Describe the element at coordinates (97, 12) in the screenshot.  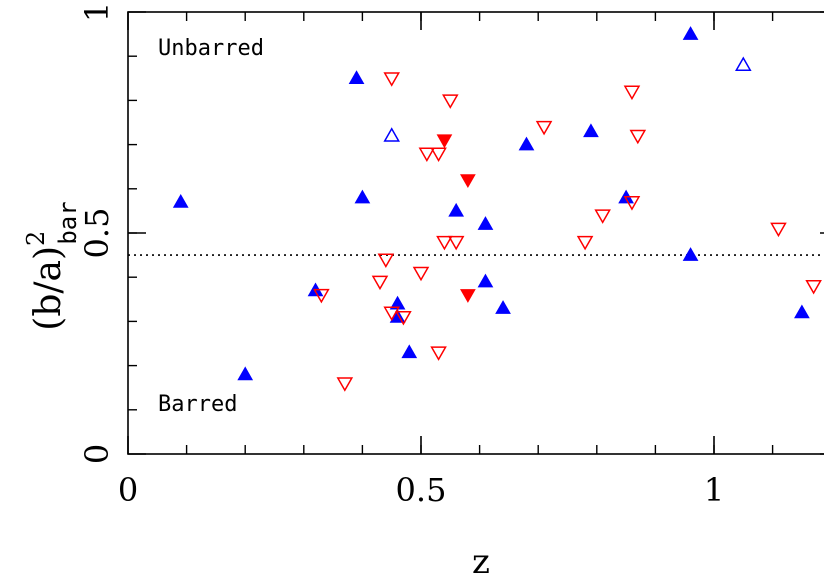
I see `y-tick-label: 1` at that location.